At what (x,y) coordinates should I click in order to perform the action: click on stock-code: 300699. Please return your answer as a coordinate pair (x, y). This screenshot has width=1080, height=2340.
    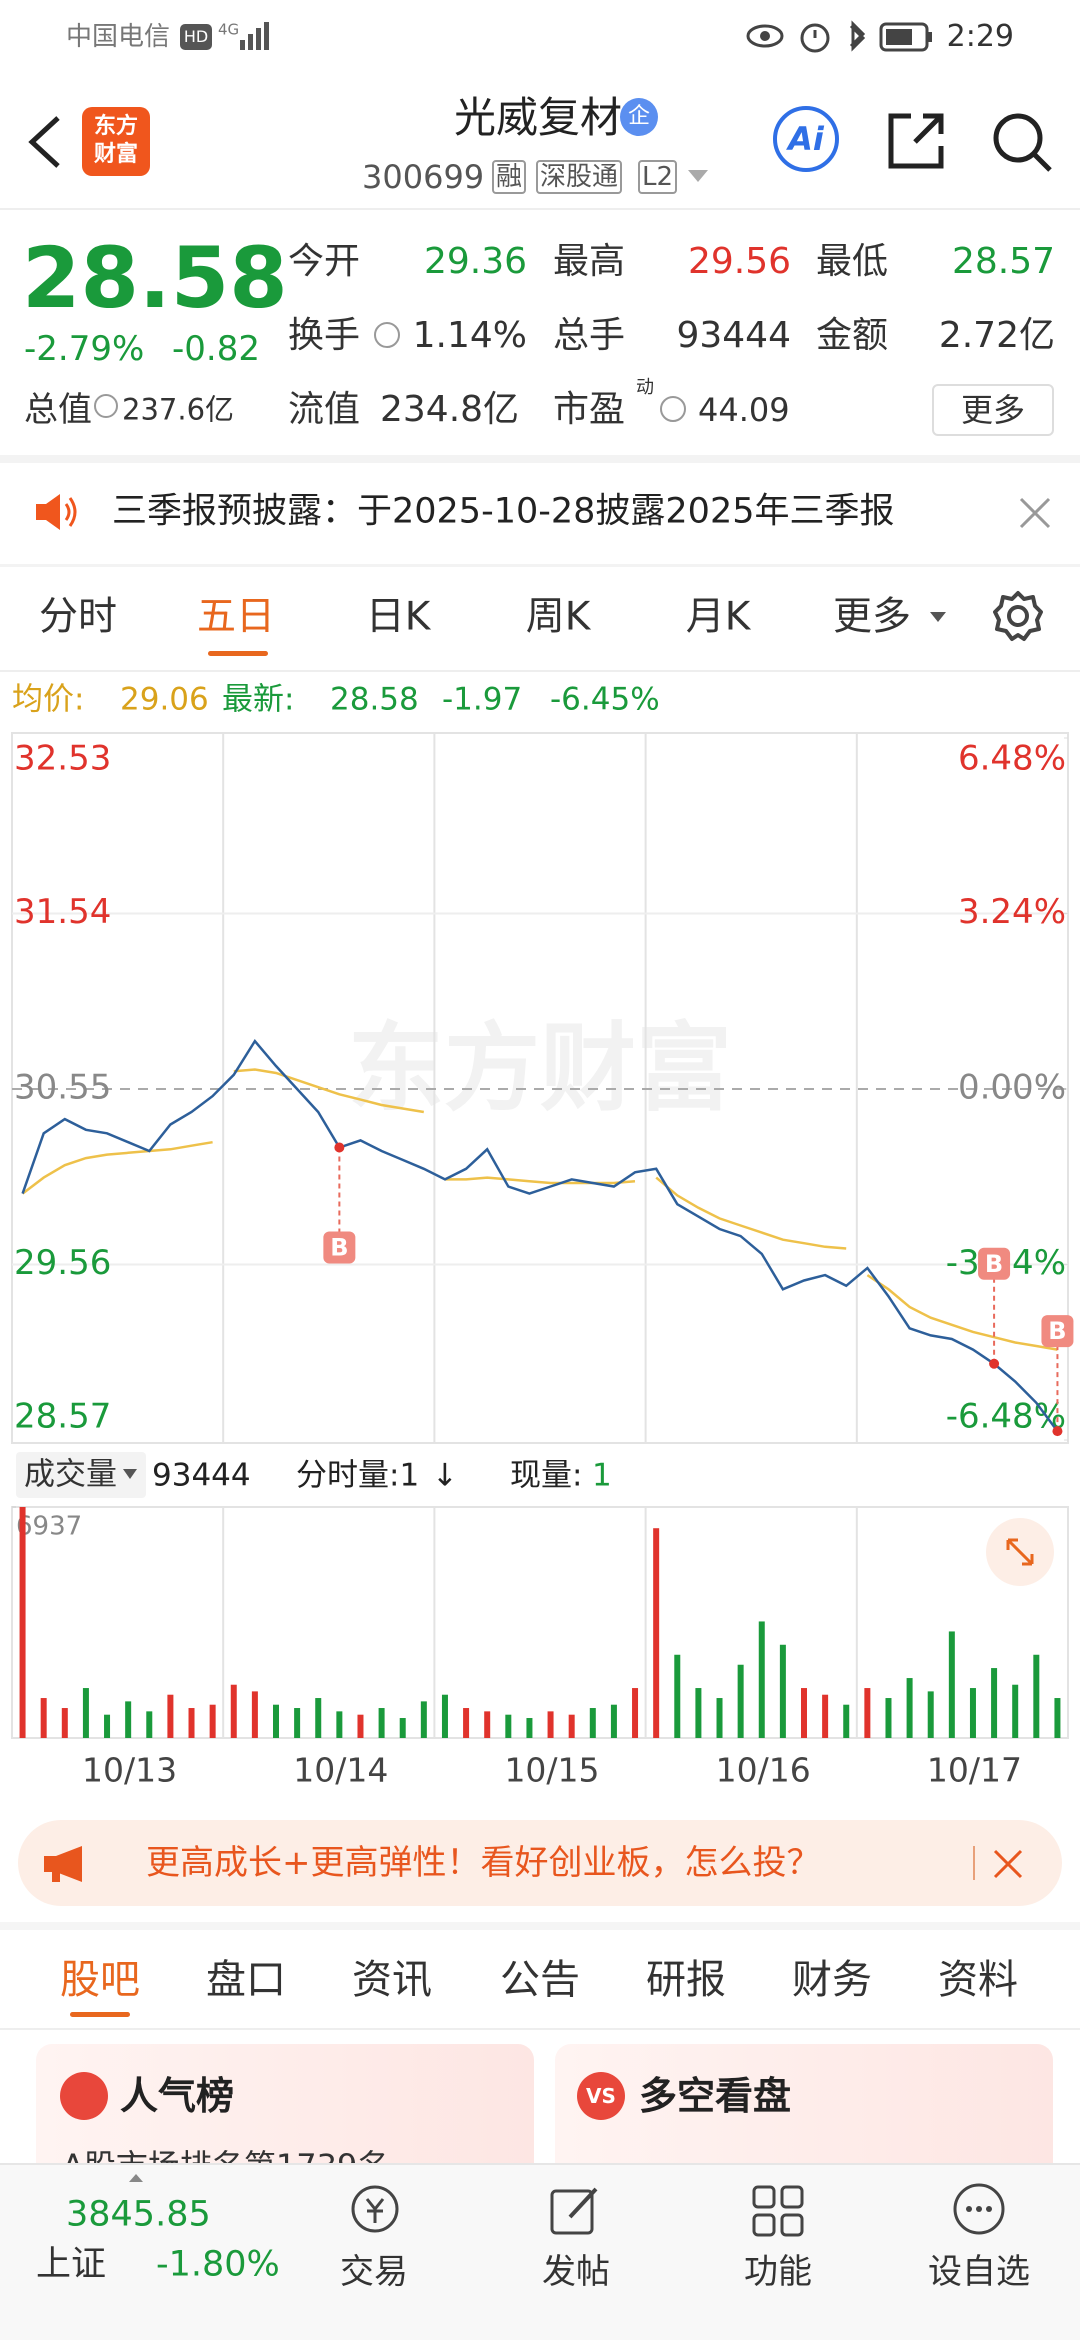
    Looking at the image, I should click on (423, 177).